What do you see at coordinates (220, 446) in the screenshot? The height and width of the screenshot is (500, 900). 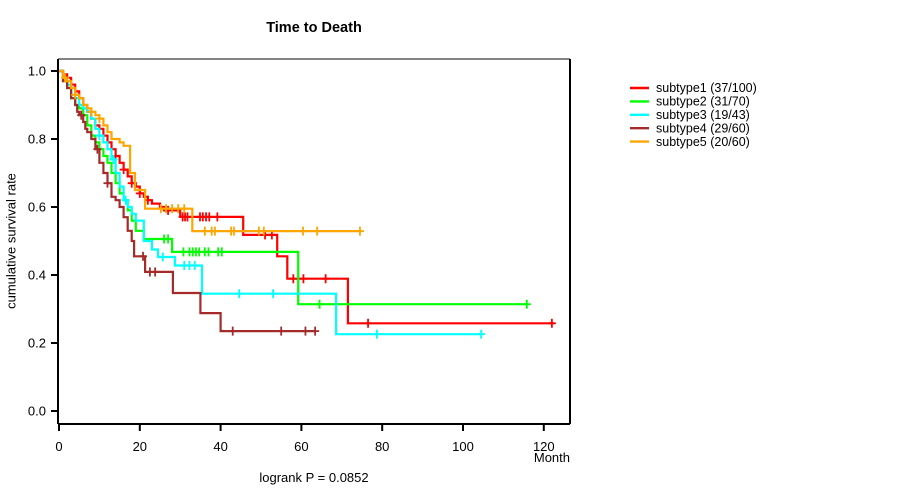 I see `x-tick-label: 40` at bounding box center [220, 446].